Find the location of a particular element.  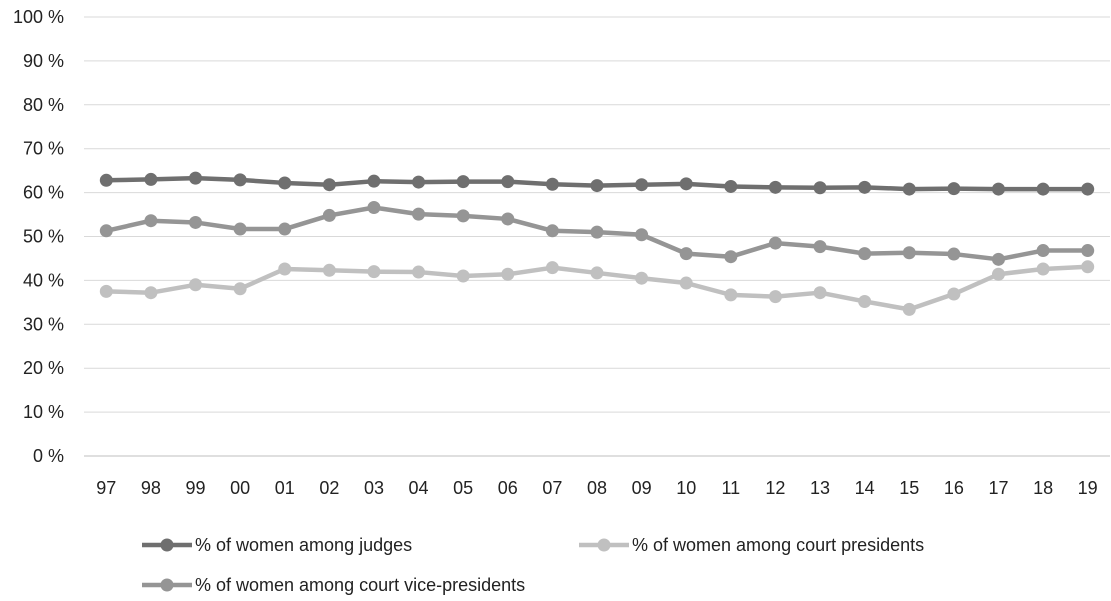

legend-item: % of women among court presidents is located at coordinates (751, 545).